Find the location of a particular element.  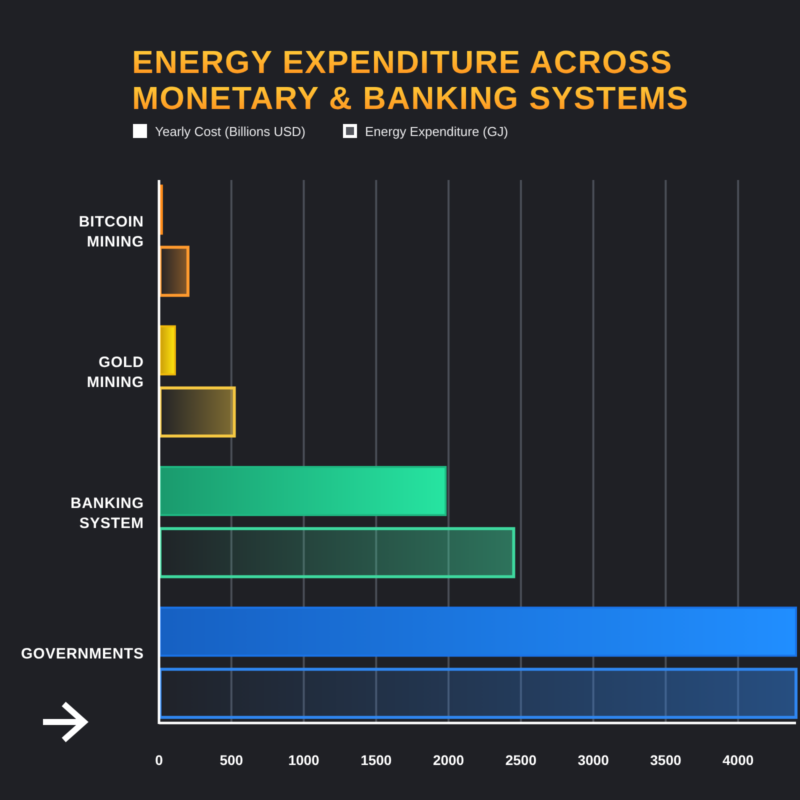

chart-title: ENERGY EXPENDITURE ACROSS MONETARY & BANKING SYSTEMS is located at coordinates (410, 80).